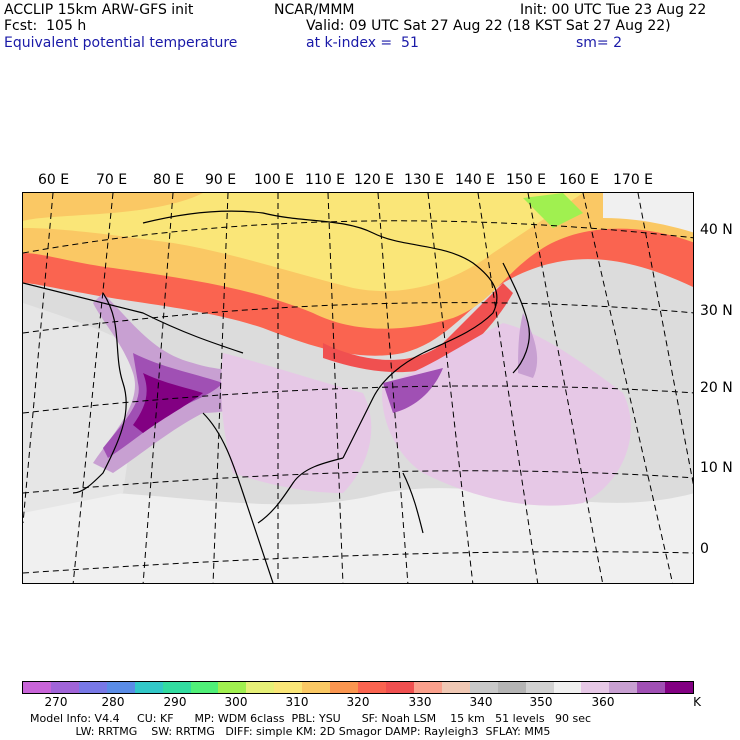 Image resolution: width=740 pixels, height=740 pixels. Describe the element at coordinates (599, 43) in the screenshot. I see `smoothing-label: sm= 2` at that location.